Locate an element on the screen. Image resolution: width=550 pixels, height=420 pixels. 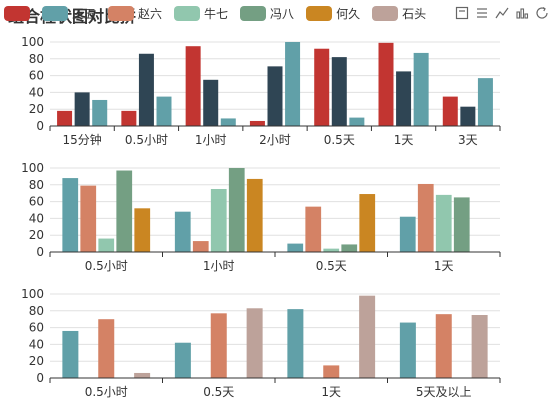
legend-label: 石头 is located at coordinates (414, 13).